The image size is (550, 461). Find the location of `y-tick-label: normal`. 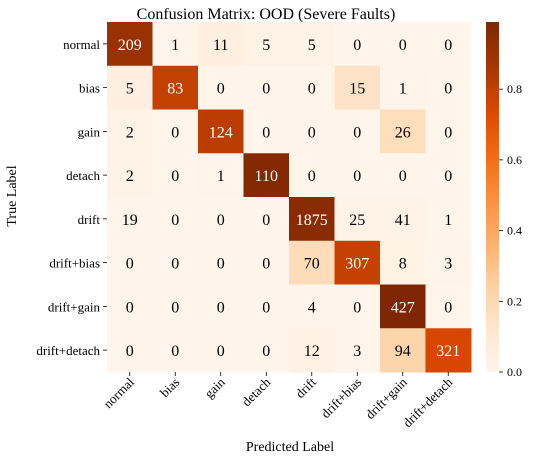

y-tick-label: normal is located at coordinates (81, 44).